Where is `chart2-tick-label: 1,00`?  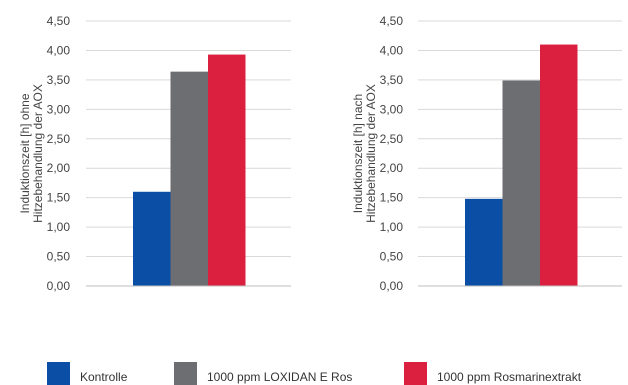
chart2-tick-label: 1,00 is located at coordinates (392, 227).